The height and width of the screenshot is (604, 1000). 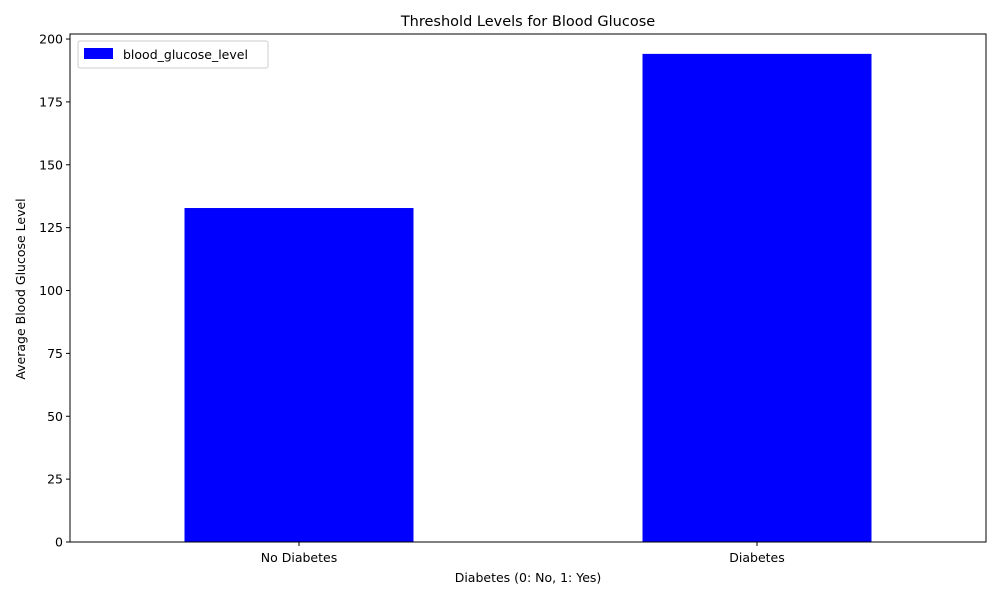 I want to click on y-tick-label: 150, so click(x=51, y=164).